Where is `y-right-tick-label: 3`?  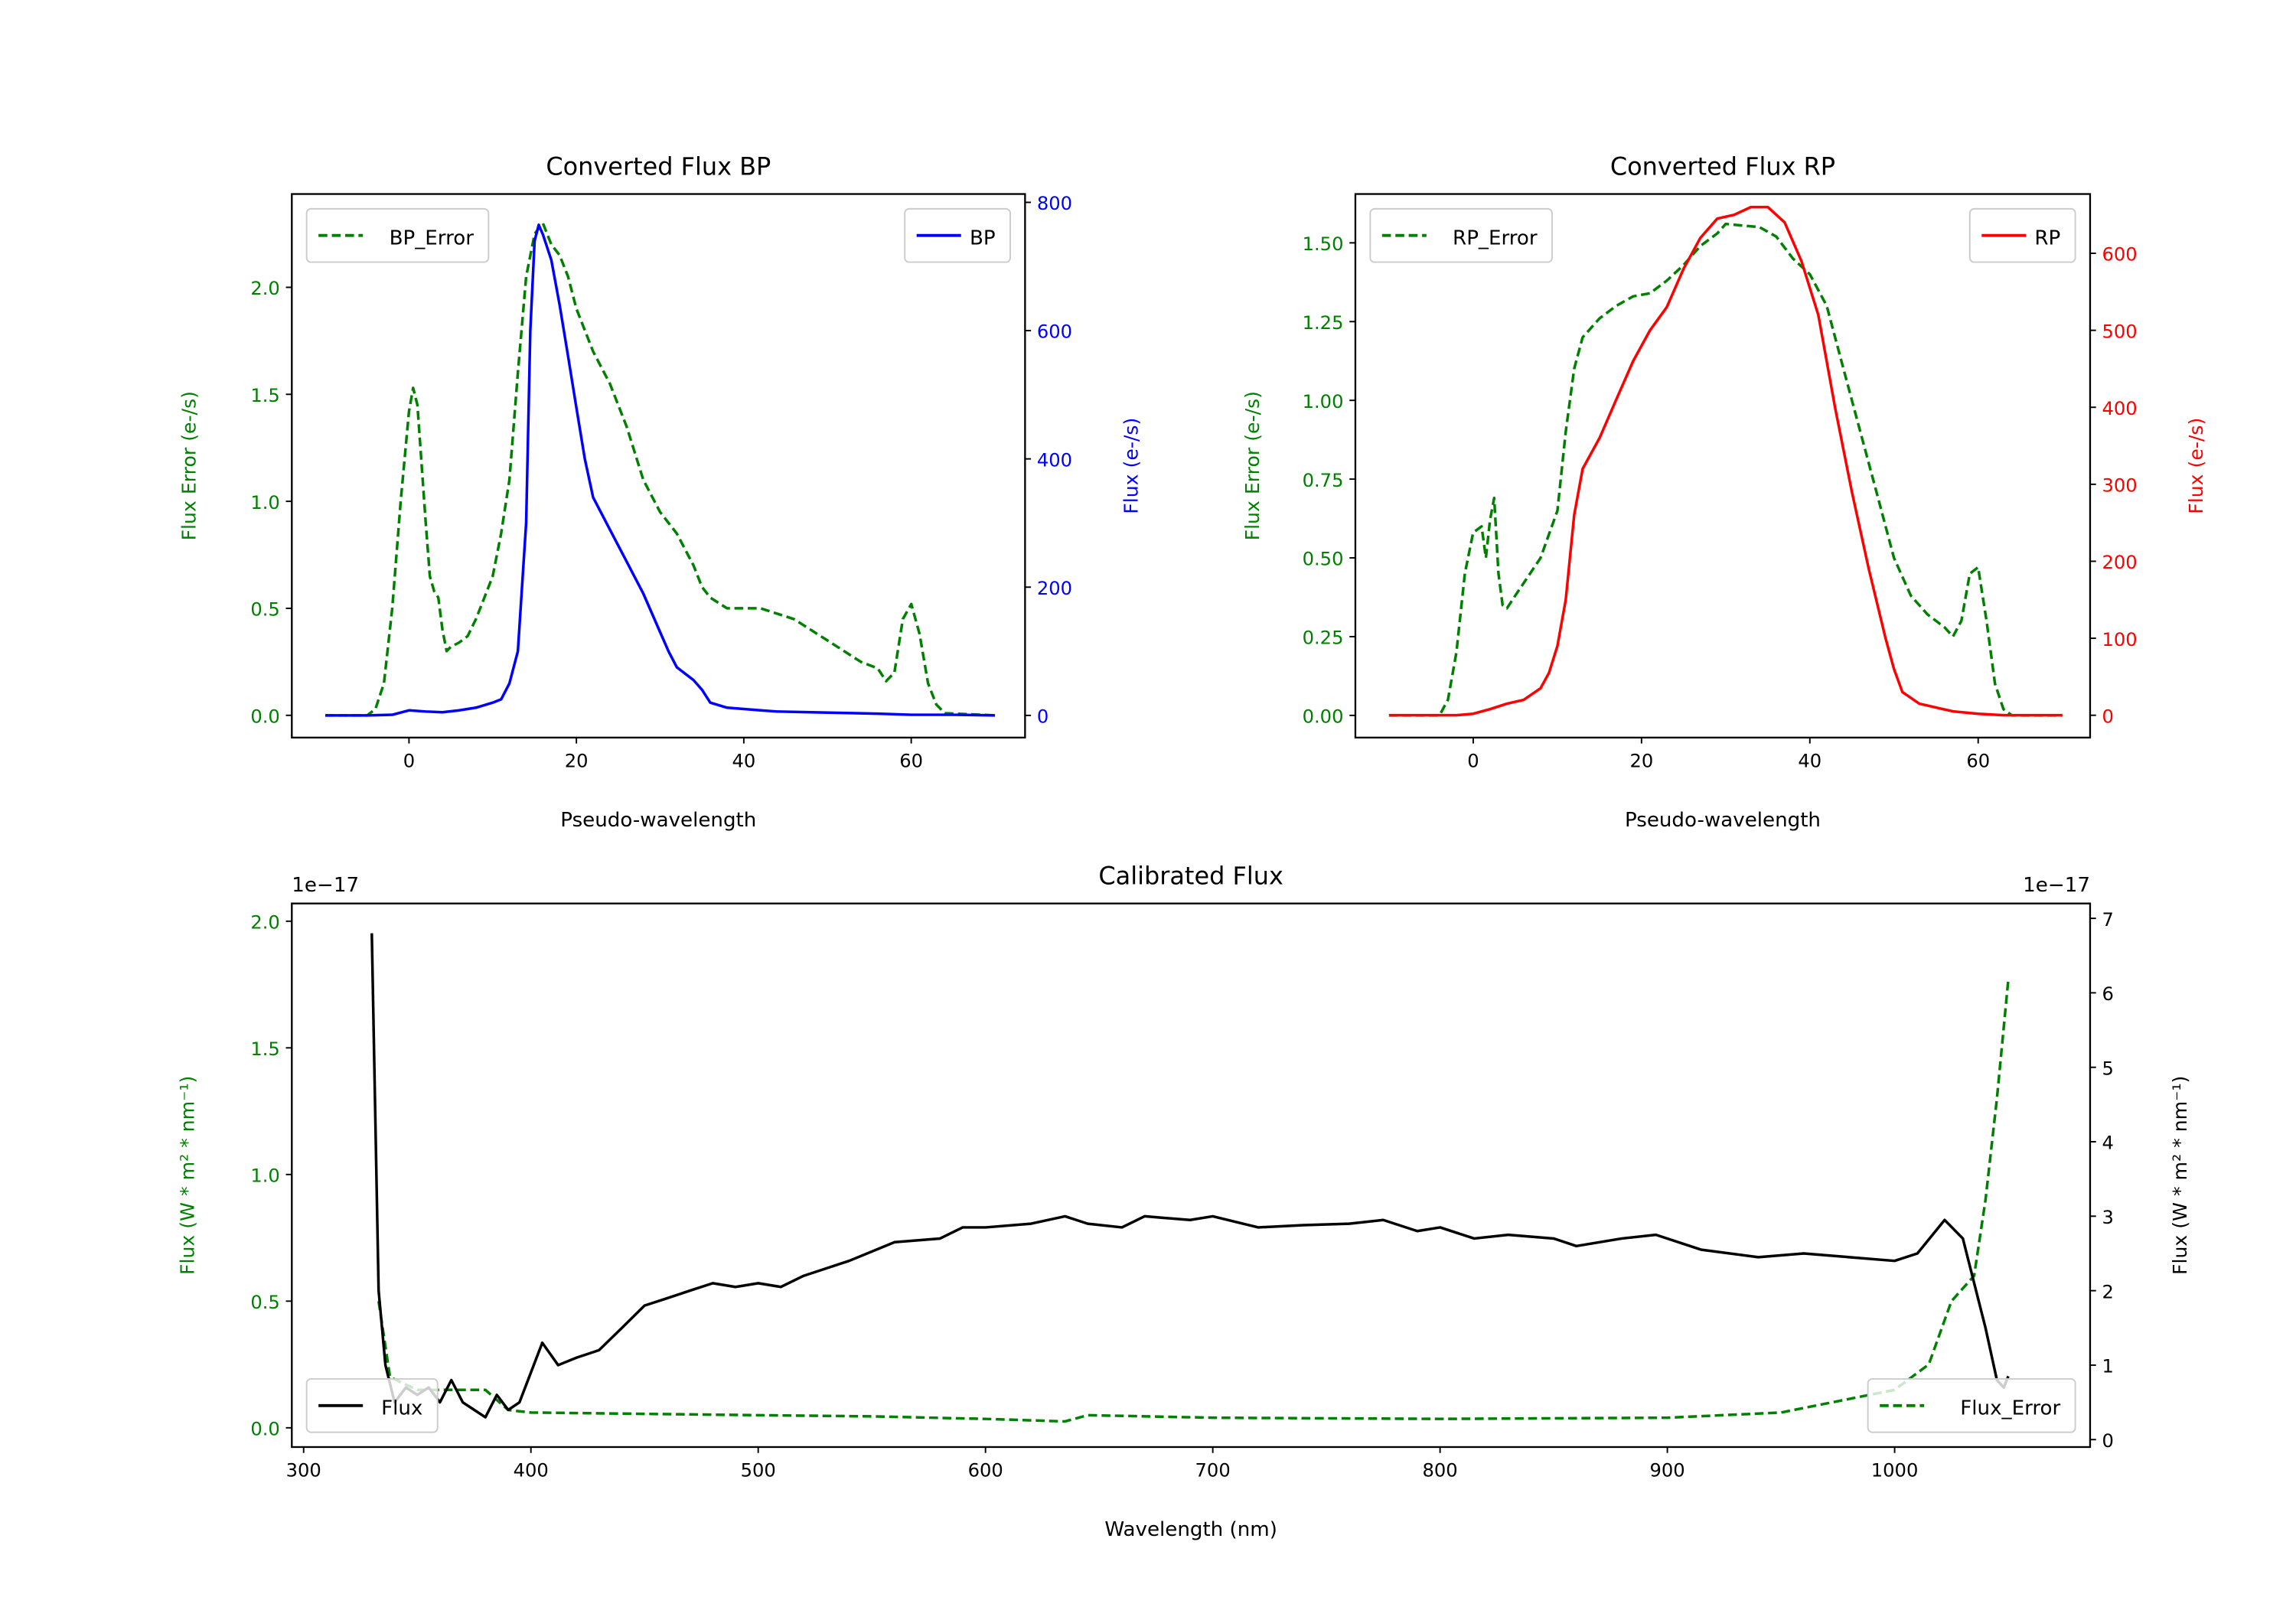 y-right-tick-label: 3 is located at coordinates (2107, 1217).